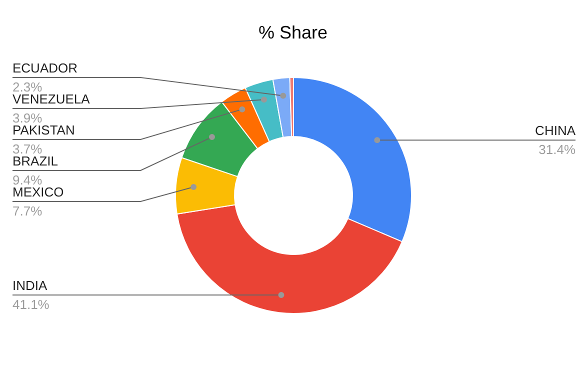 The width and height of the screenshot is (585, 371). What do you see at coordinates (45, 68) in the screenshot?
I see `slice-label: ECUADOR` at bounding box center [45, 68].